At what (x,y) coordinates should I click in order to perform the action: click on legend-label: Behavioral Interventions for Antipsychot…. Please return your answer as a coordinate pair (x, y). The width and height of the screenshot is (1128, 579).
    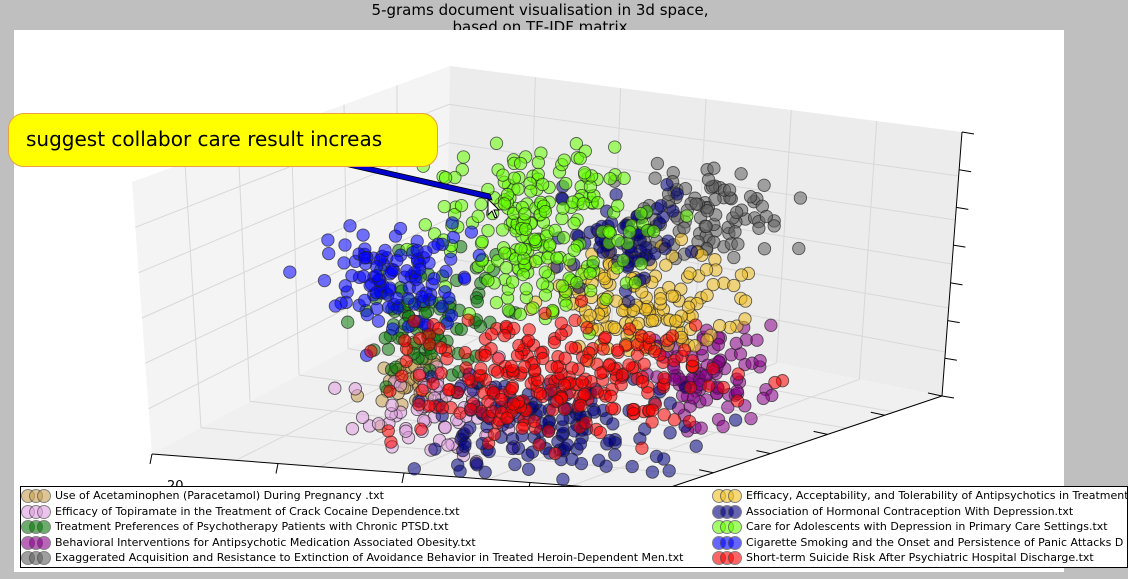
    Looking at the image, I should click on (265, 542).